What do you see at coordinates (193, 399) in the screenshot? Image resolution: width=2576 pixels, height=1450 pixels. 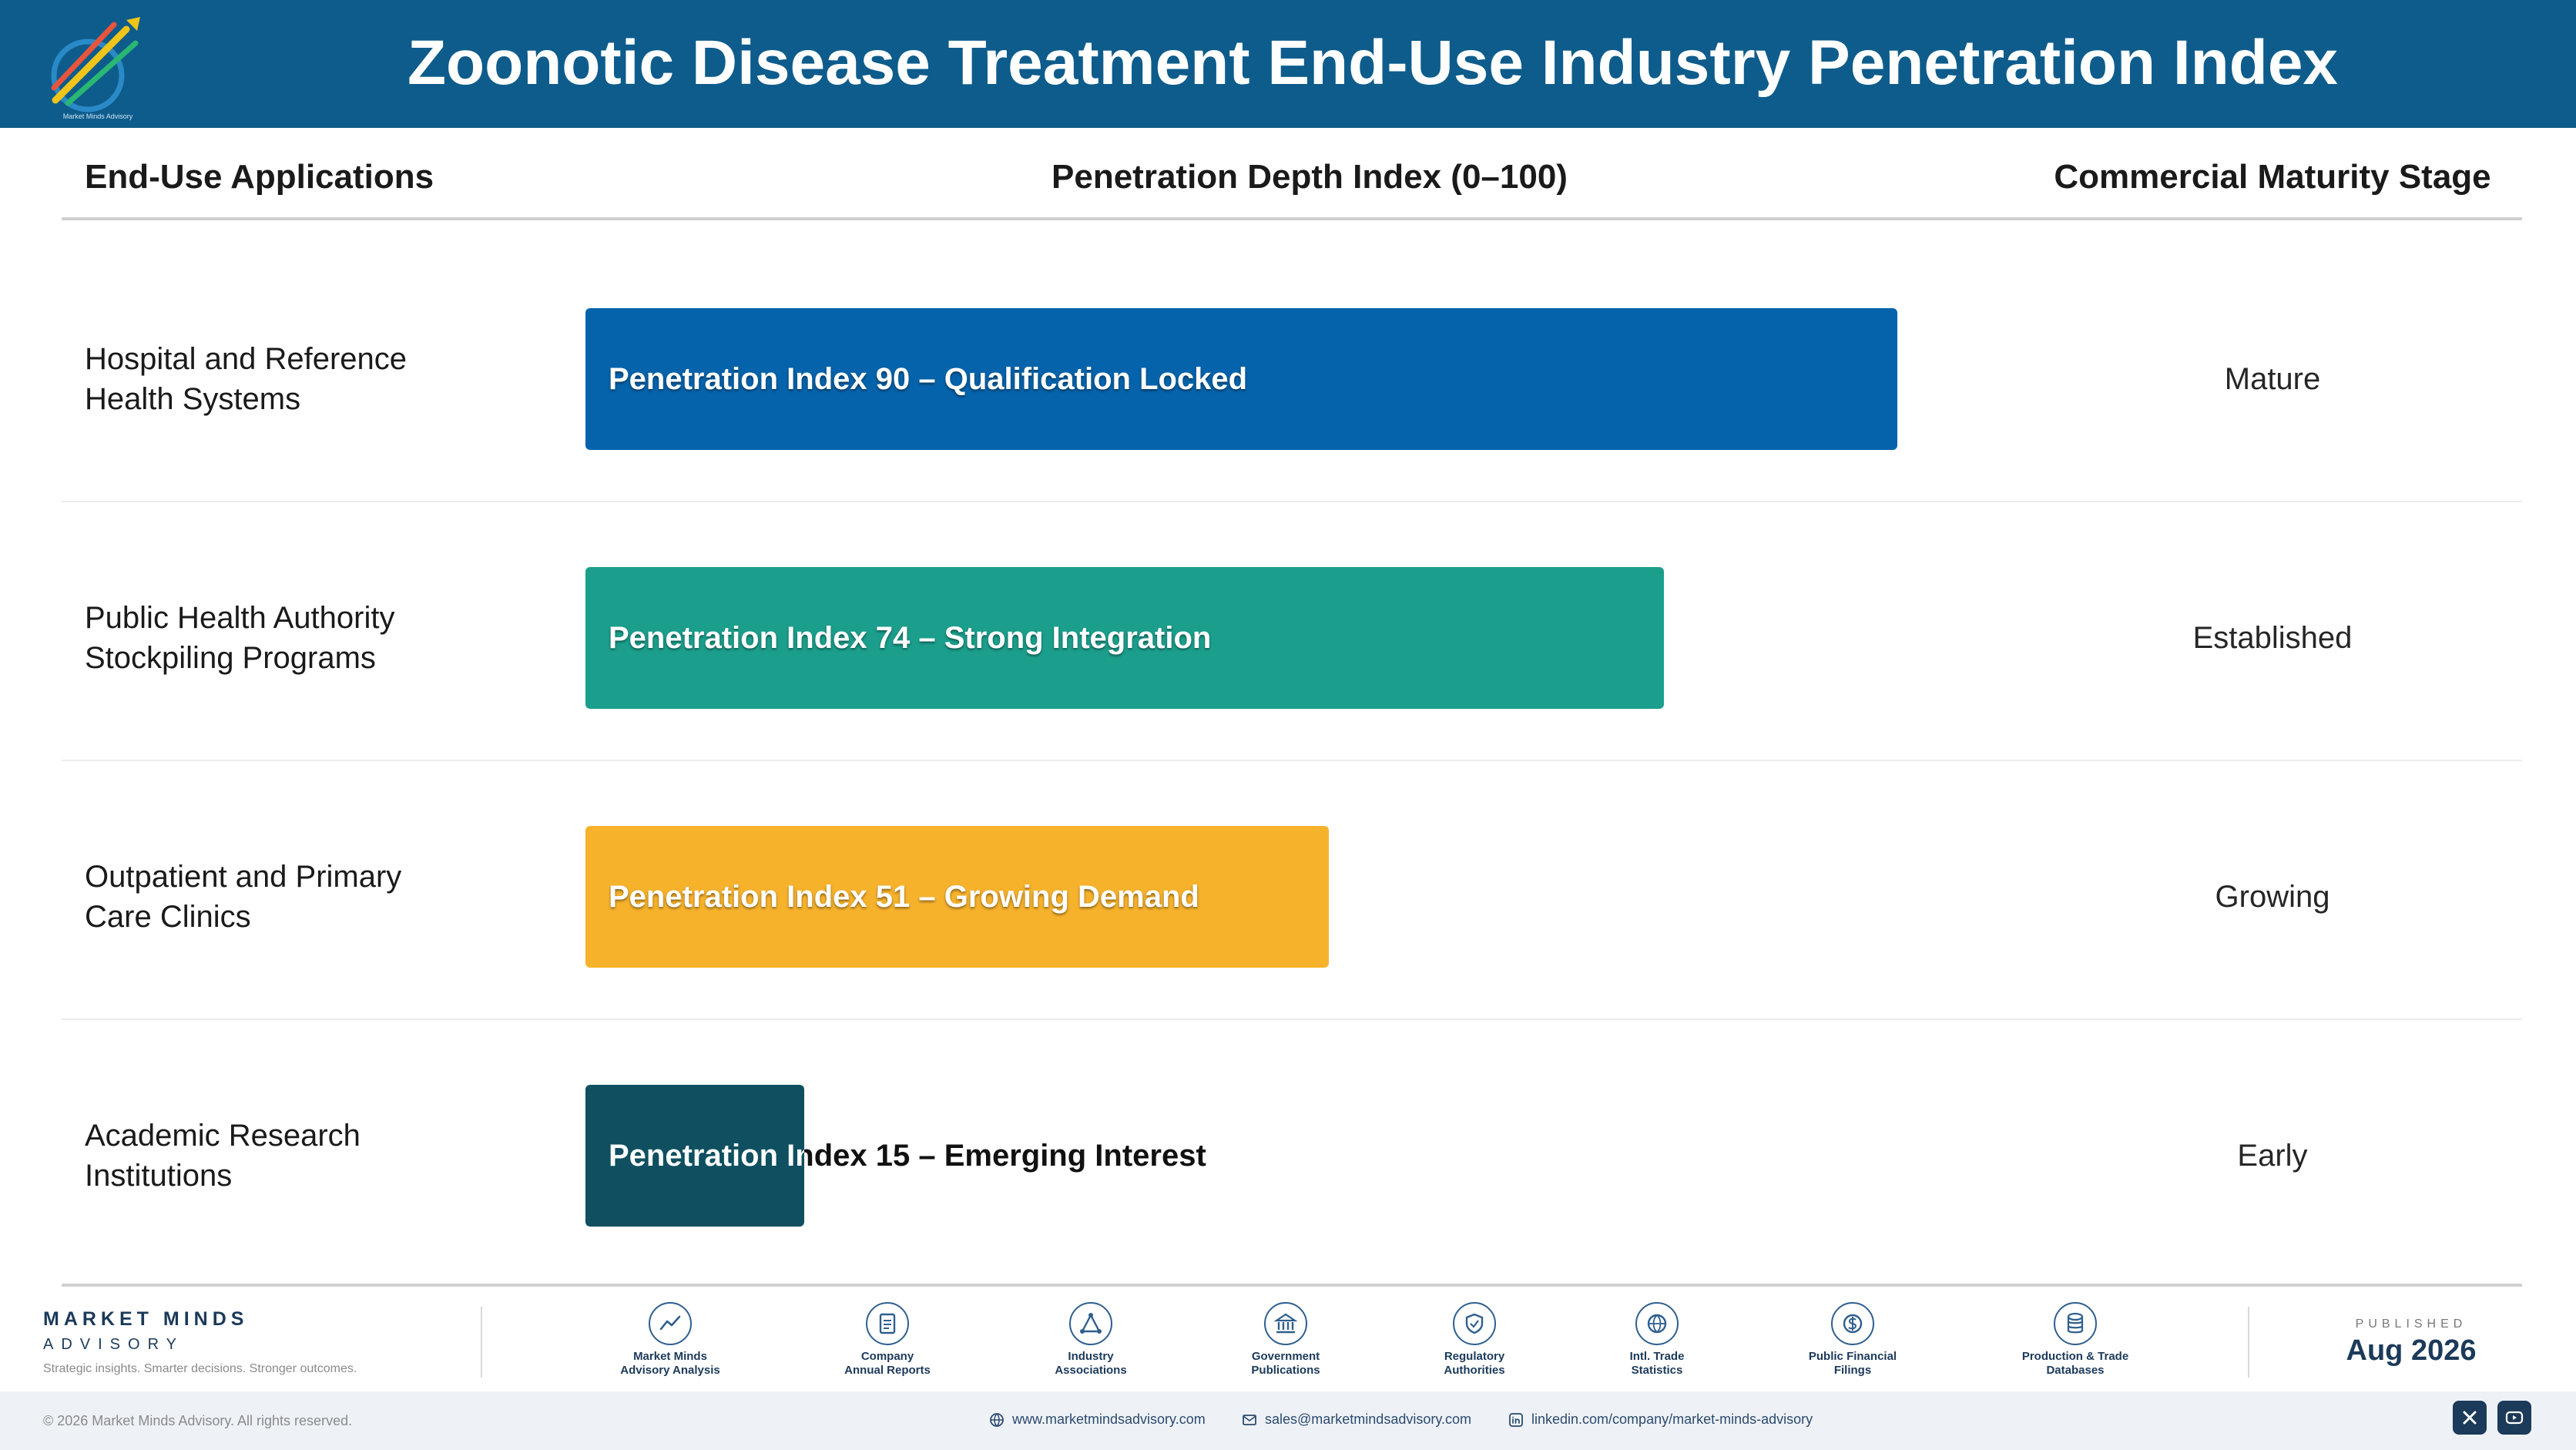 I see `row-label-line: Health Systems` at bounding box center [193, 399].